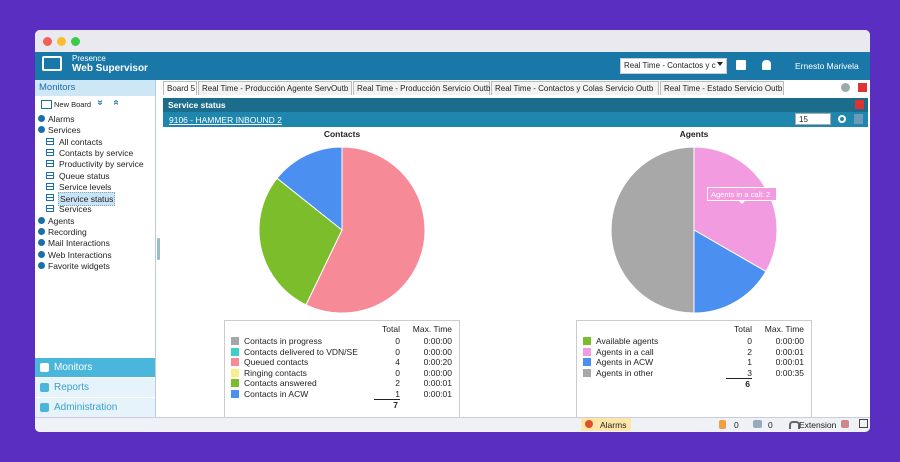  What do you see at coordinates (397, 362) in the screenshot?
I see `item-total: 4` at bounding box center [397, 362].